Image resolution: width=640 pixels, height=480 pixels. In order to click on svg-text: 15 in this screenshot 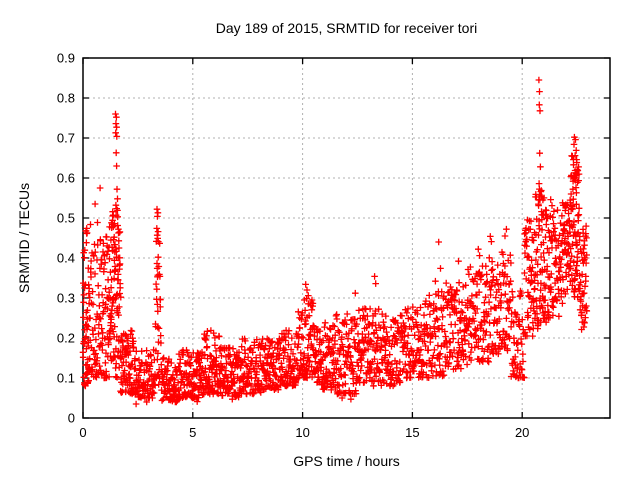, I will do `click(412, 432)`.